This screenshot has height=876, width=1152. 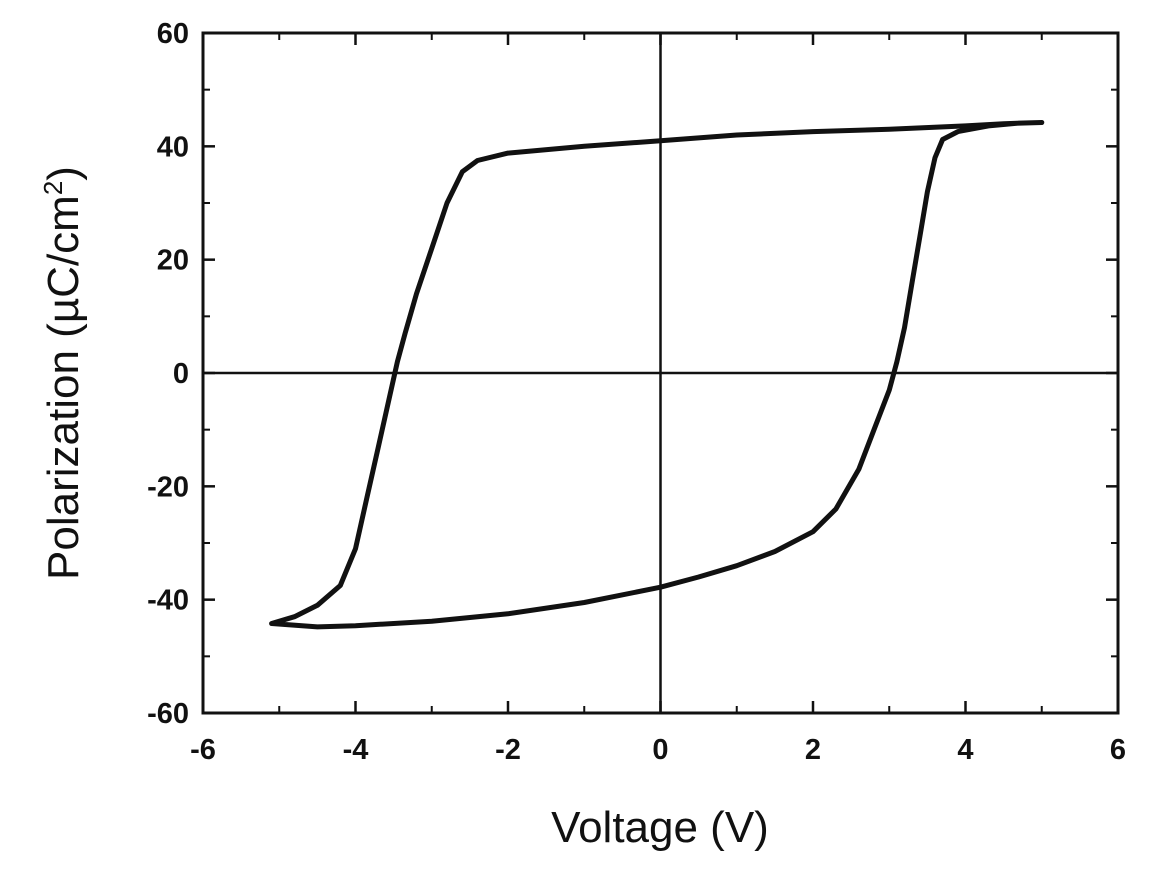 I want to click on y-tick-label: 40, so click(x=173, y=147).